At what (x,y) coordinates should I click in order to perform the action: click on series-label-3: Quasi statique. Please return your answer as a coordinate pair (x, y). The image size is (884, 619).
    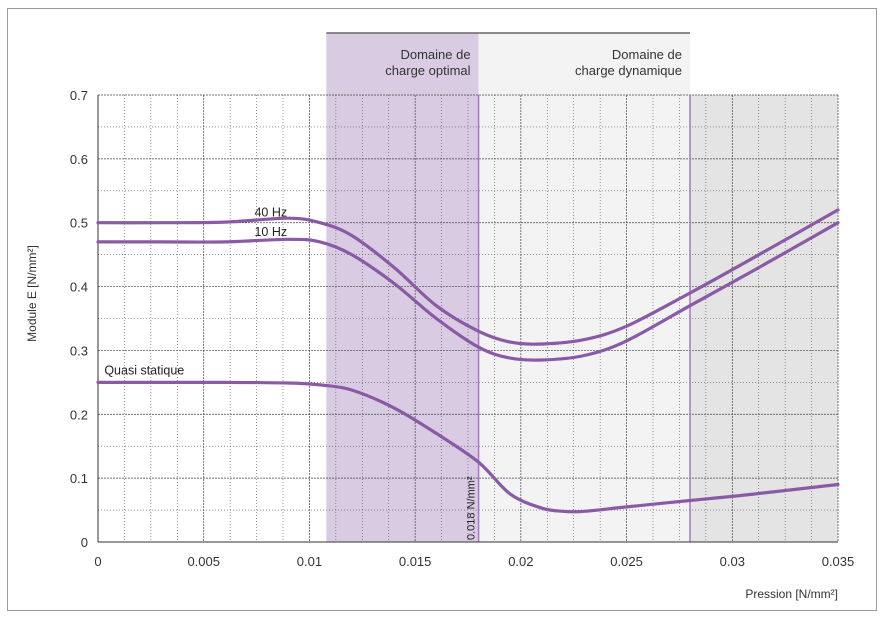
    Looking at the image, I should click on (144, 370).